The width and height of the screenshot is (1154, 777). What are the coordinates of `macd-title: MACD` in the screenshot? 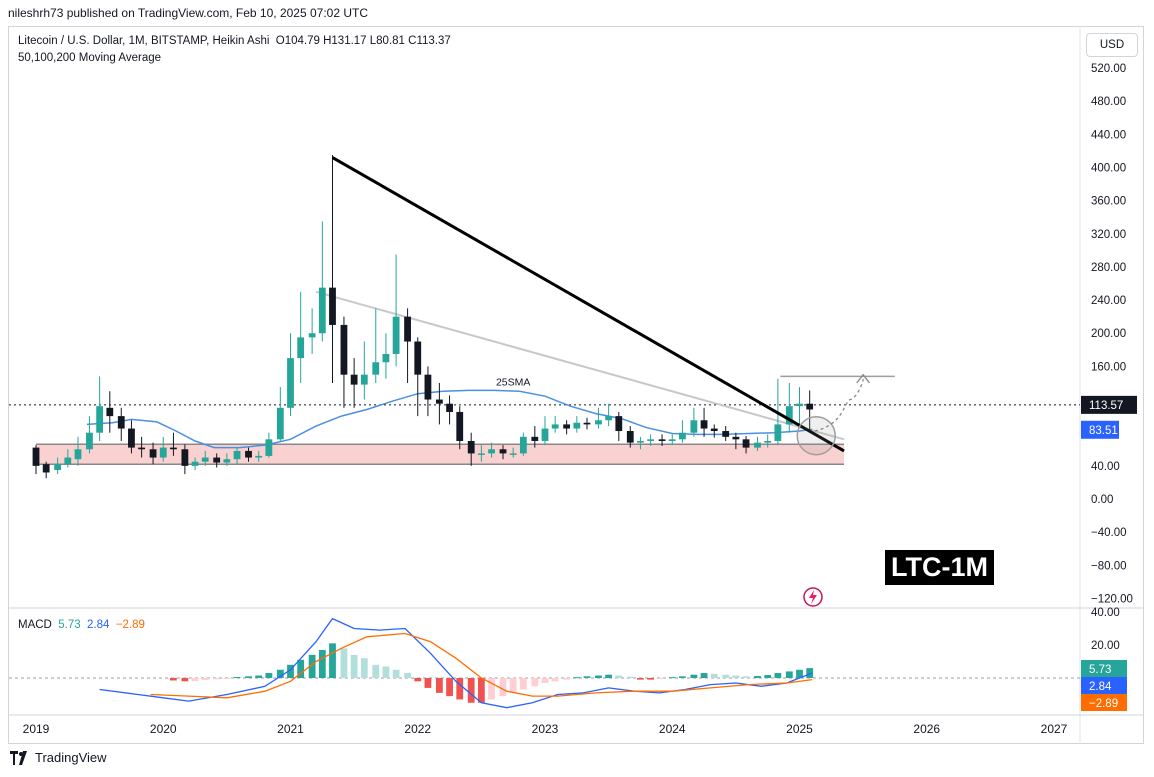 It's located at (35, 625).